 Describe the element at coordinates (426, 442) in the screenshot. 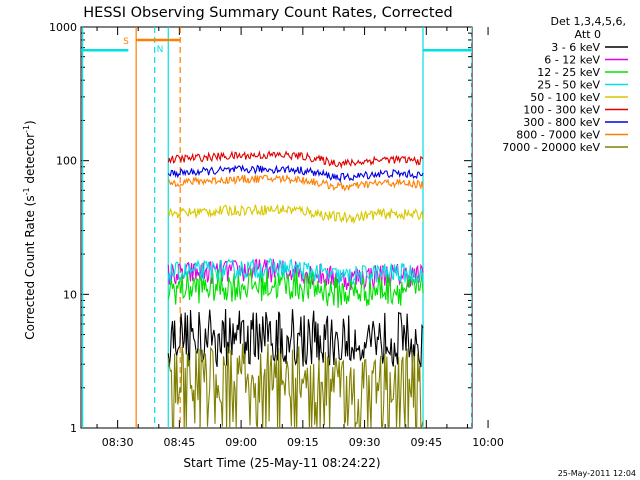

I see `x-tick-label: 09:45` at that location.